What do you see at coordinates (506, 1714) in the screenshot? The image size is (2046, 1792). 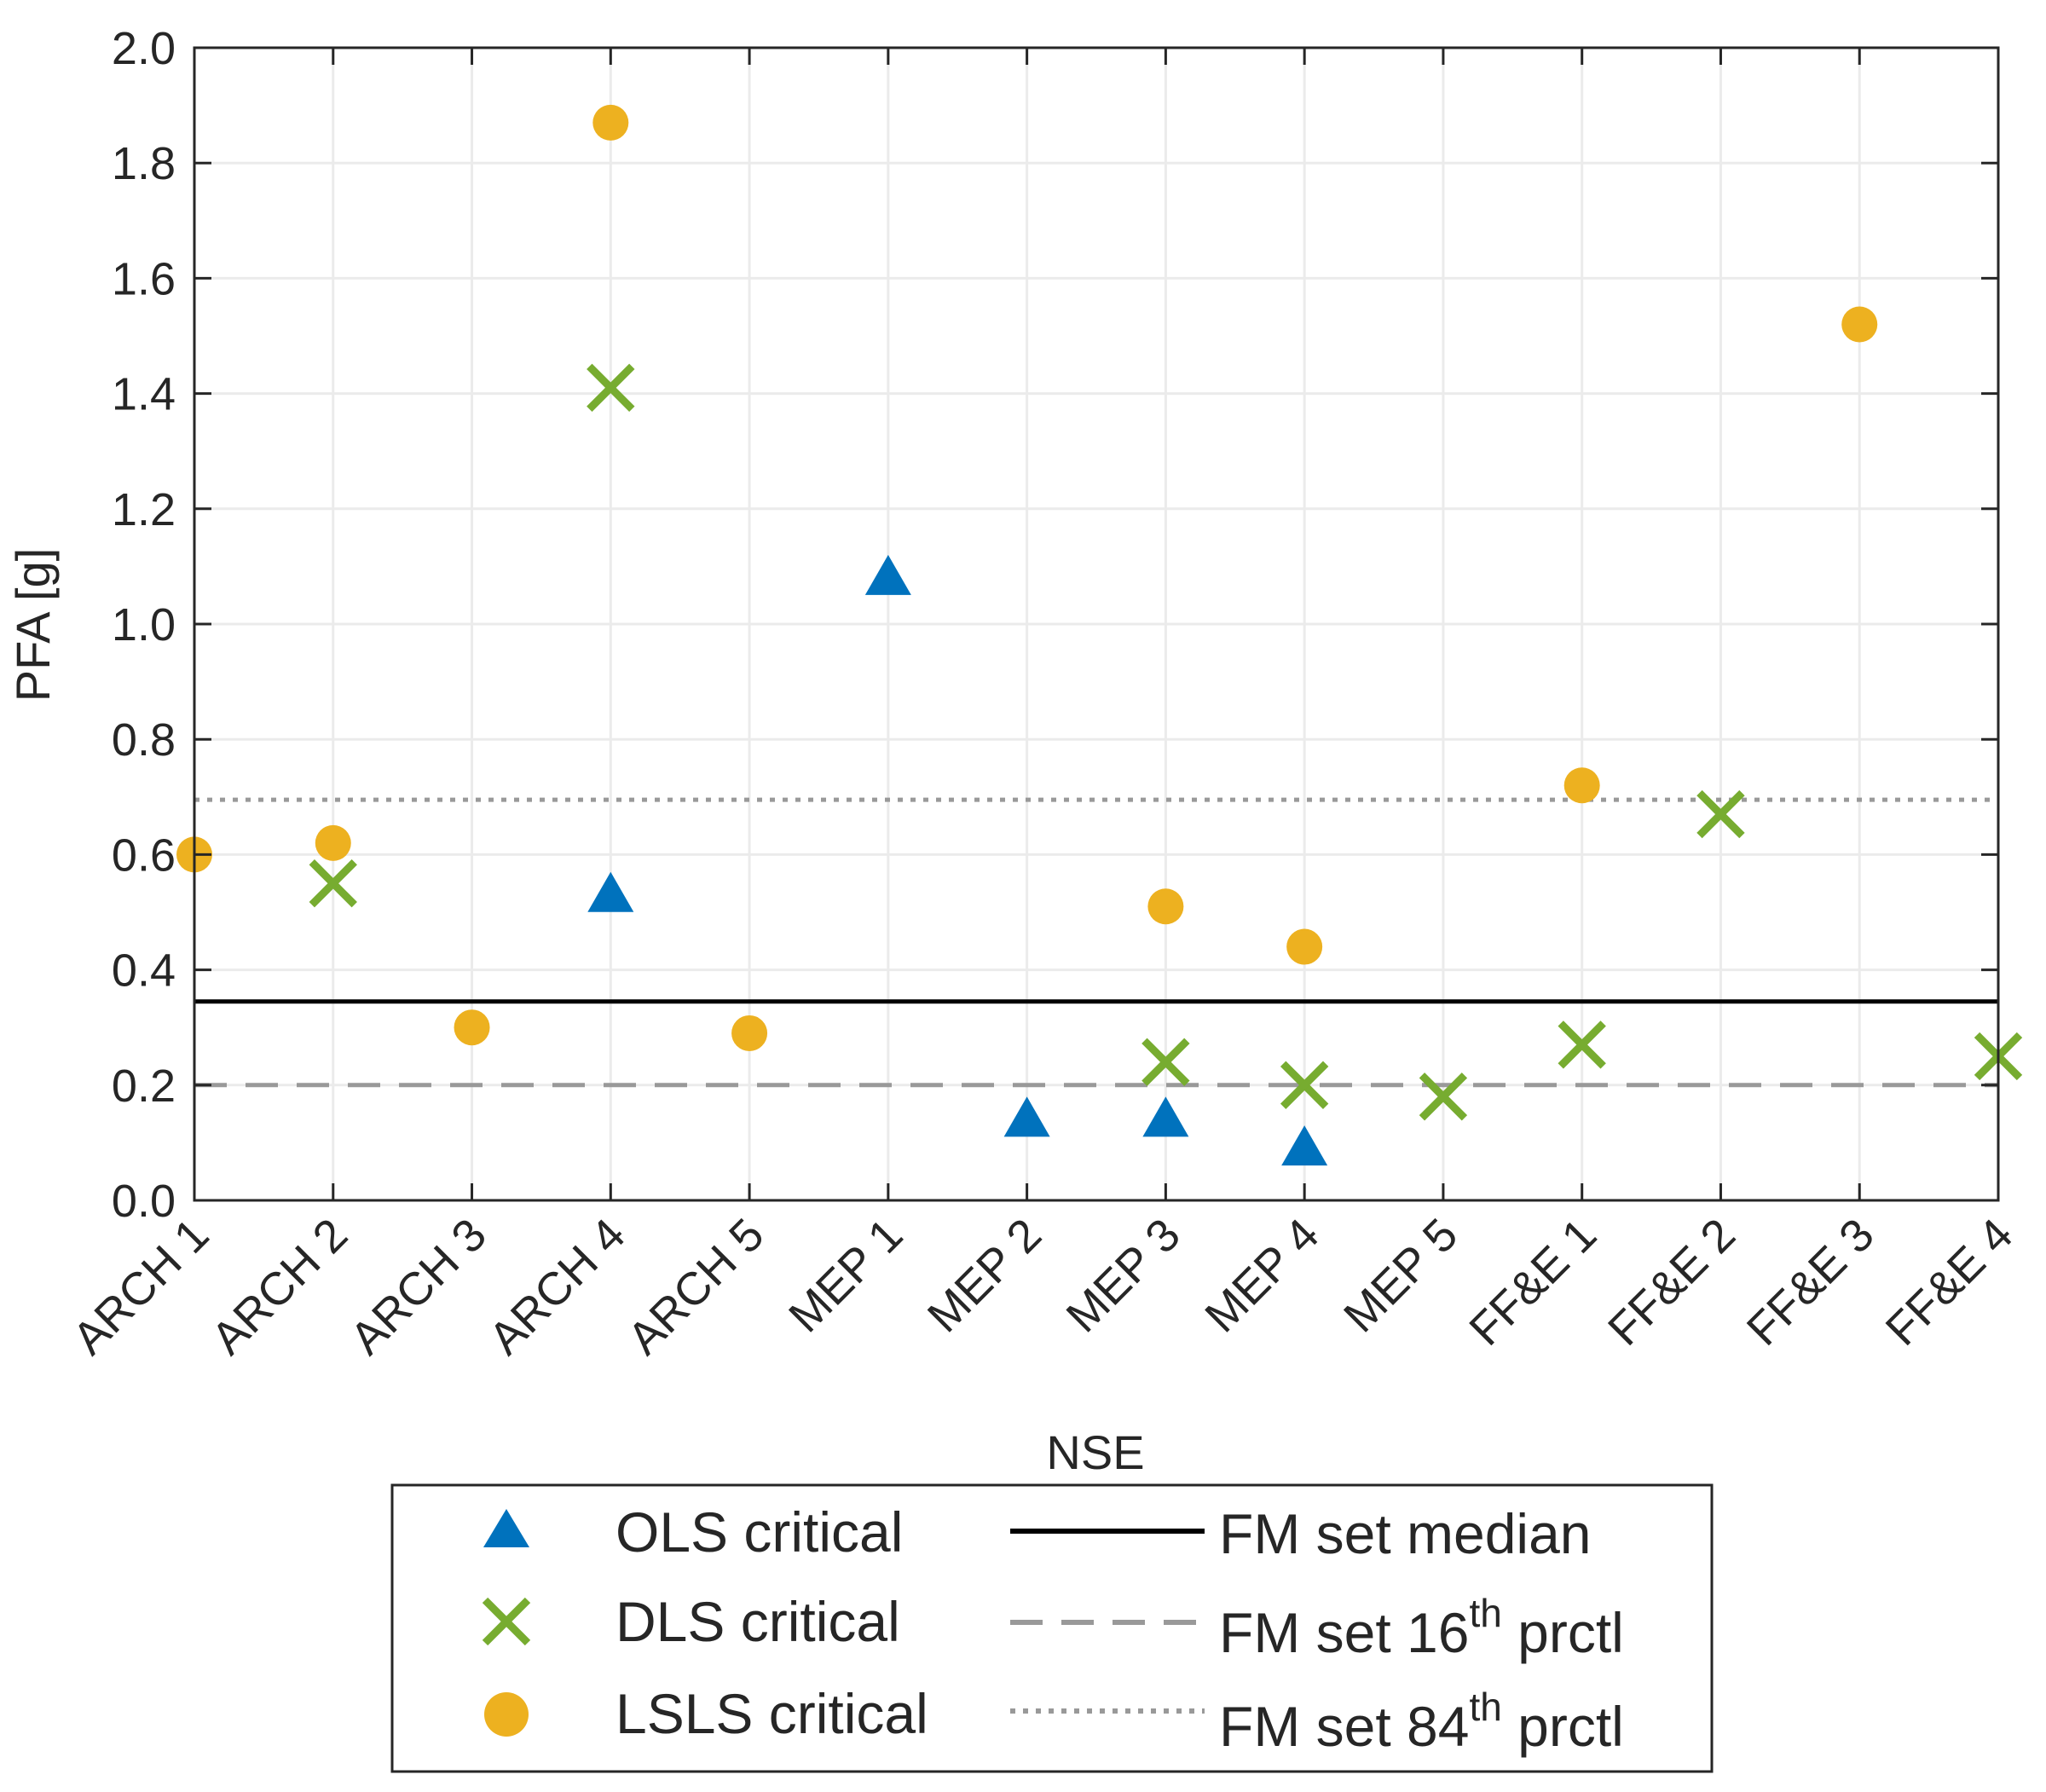 I see `legend-lsls-marker` at bounding box center [506, 1714].